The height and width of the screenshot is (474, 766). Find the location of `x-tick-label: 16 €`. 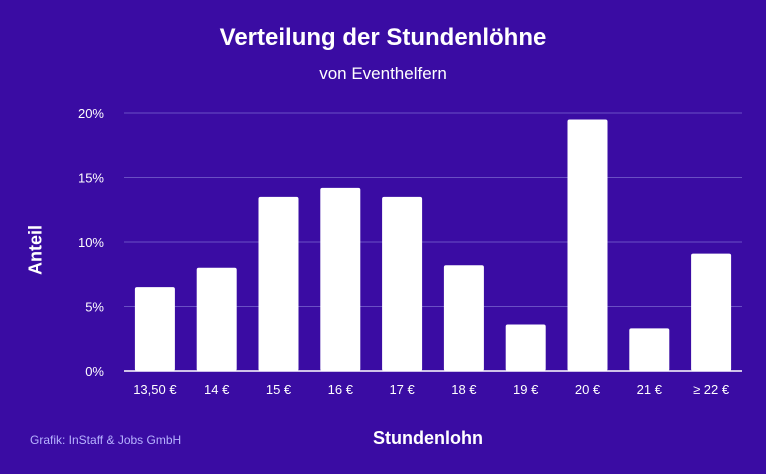

x-tick-label: 16 € is located at coordinates (341, 389).